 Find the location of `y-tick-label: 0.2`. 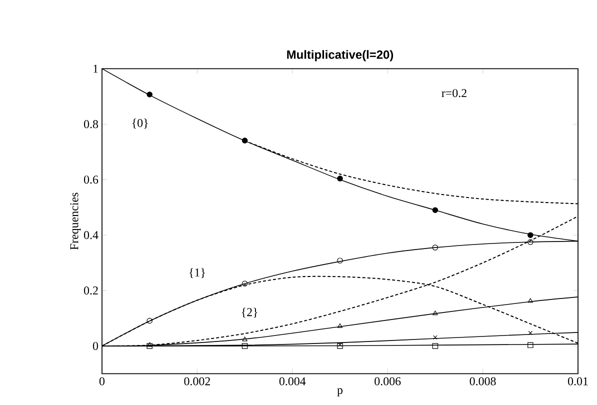

y-tick-label: 0.2 is located at coordinates (91, 290).